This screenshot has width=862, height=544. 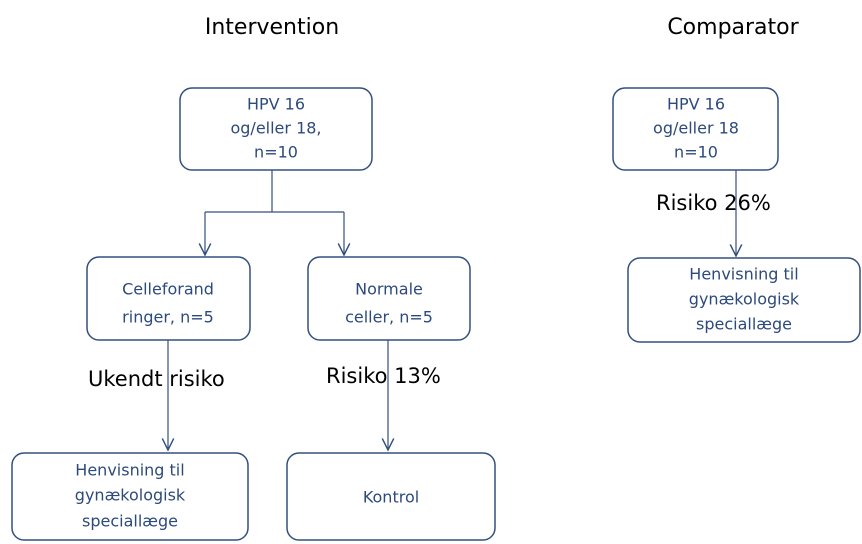 What do you see at coordinates (272, 27) in the screenshot?
I see `column-title: Intervention` at bounding box center [272, 27].